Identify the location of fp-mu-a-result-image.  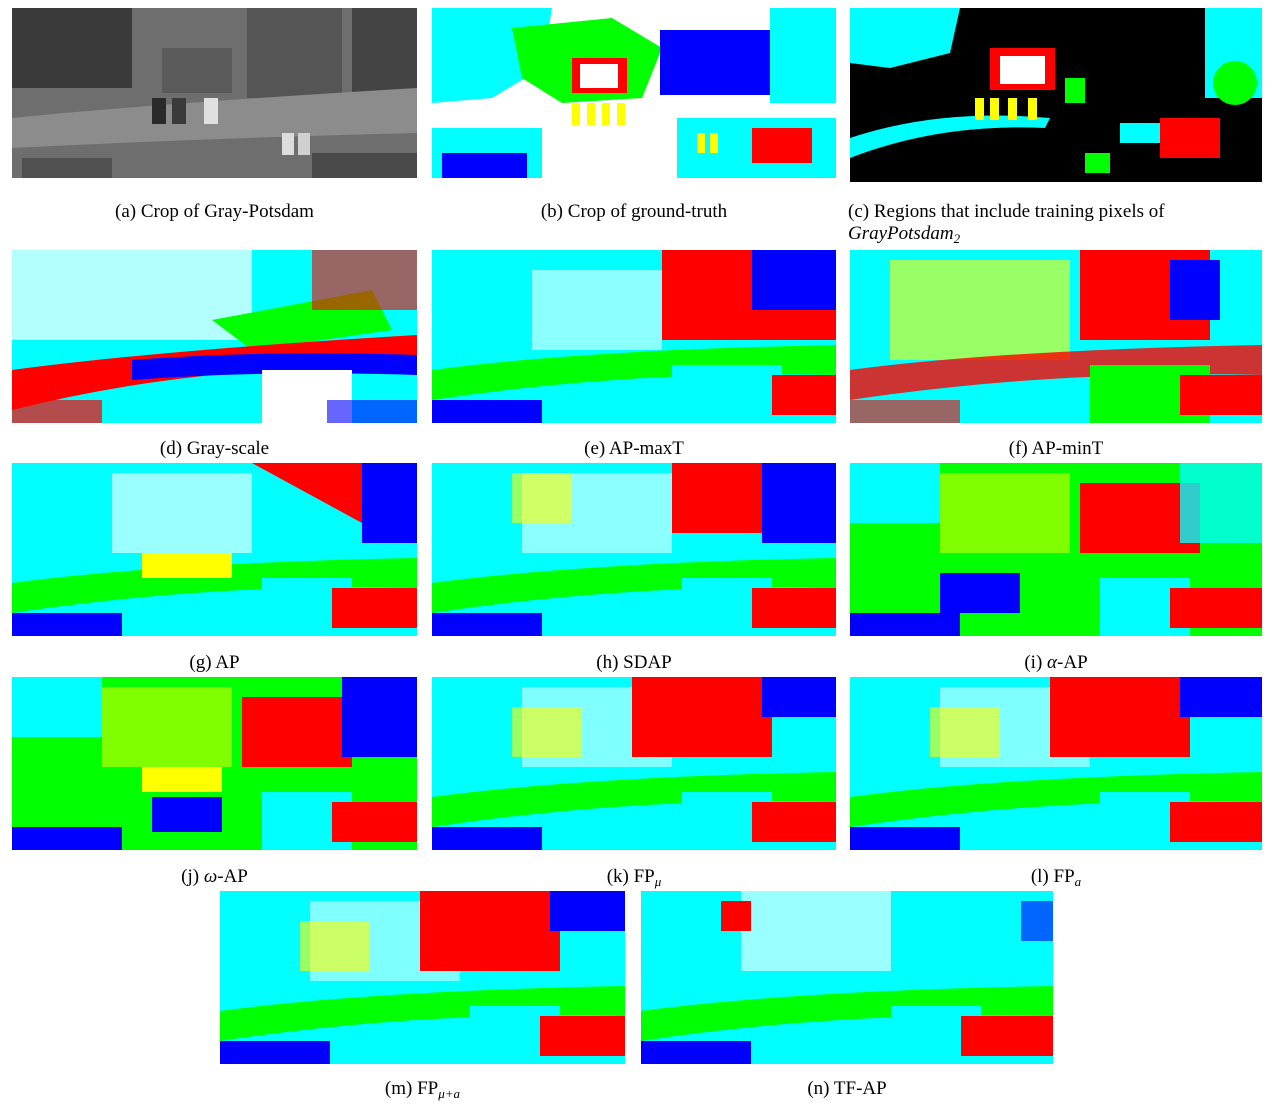
(422, 977).